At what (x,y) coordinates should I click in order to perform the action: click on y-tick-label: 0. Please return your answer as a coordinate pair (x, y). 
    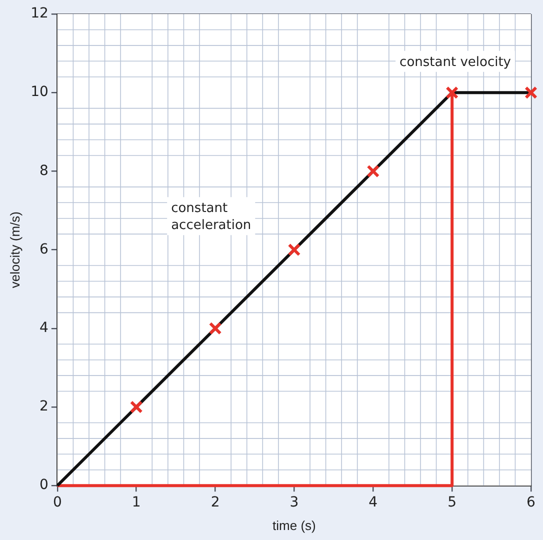
    Looking at the image, I should click on (43, 485).